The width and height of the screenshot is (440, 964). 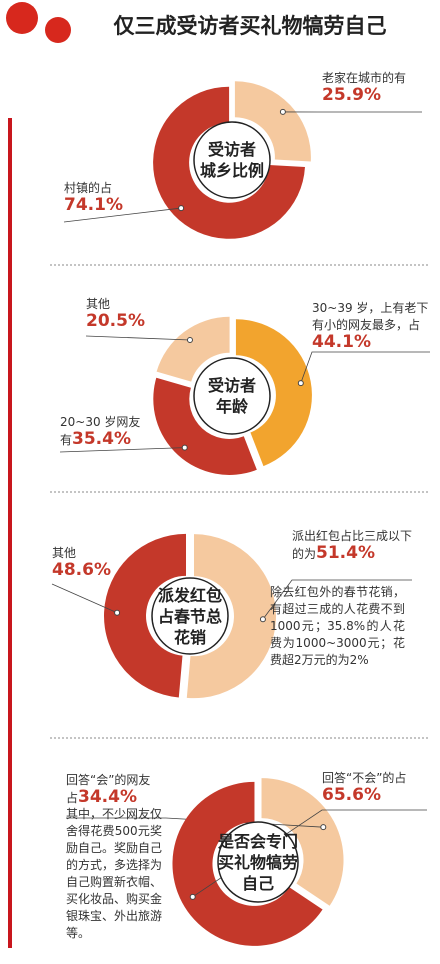 I want to click on category-label: 老家在城市的有, so click(x=364, y=78).